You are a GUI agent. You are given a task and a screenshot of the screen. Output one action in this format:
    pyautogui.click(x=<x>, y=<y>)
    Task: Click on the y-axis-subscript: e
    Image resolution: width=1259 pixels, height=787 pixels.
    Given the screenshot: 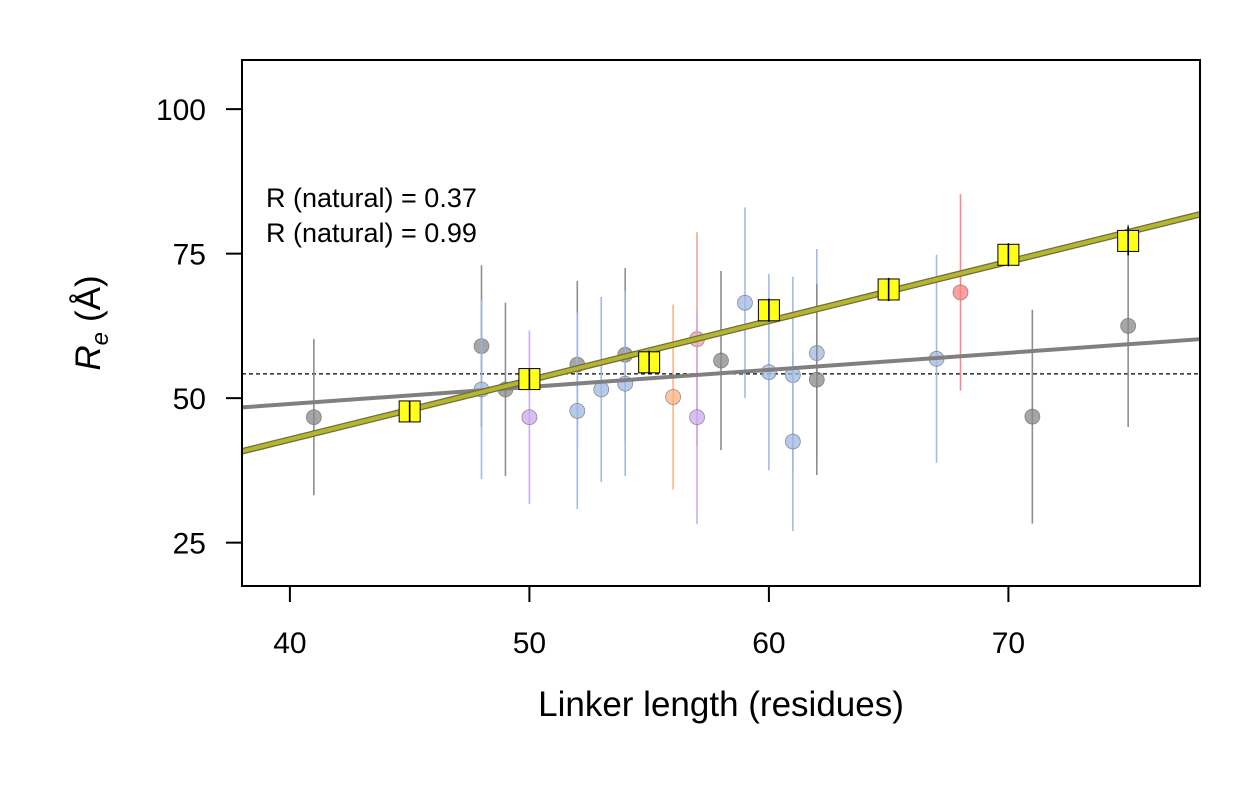 What is the action you would take?
    pyautogui.click(x=100, y=338)
    